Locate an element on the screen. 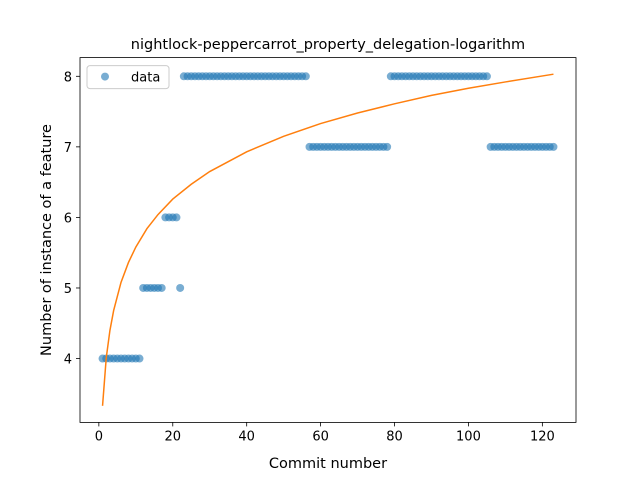 This screenshot has height=484, width=640. x-tick-label: 120 is located at coordinates (542, 436).